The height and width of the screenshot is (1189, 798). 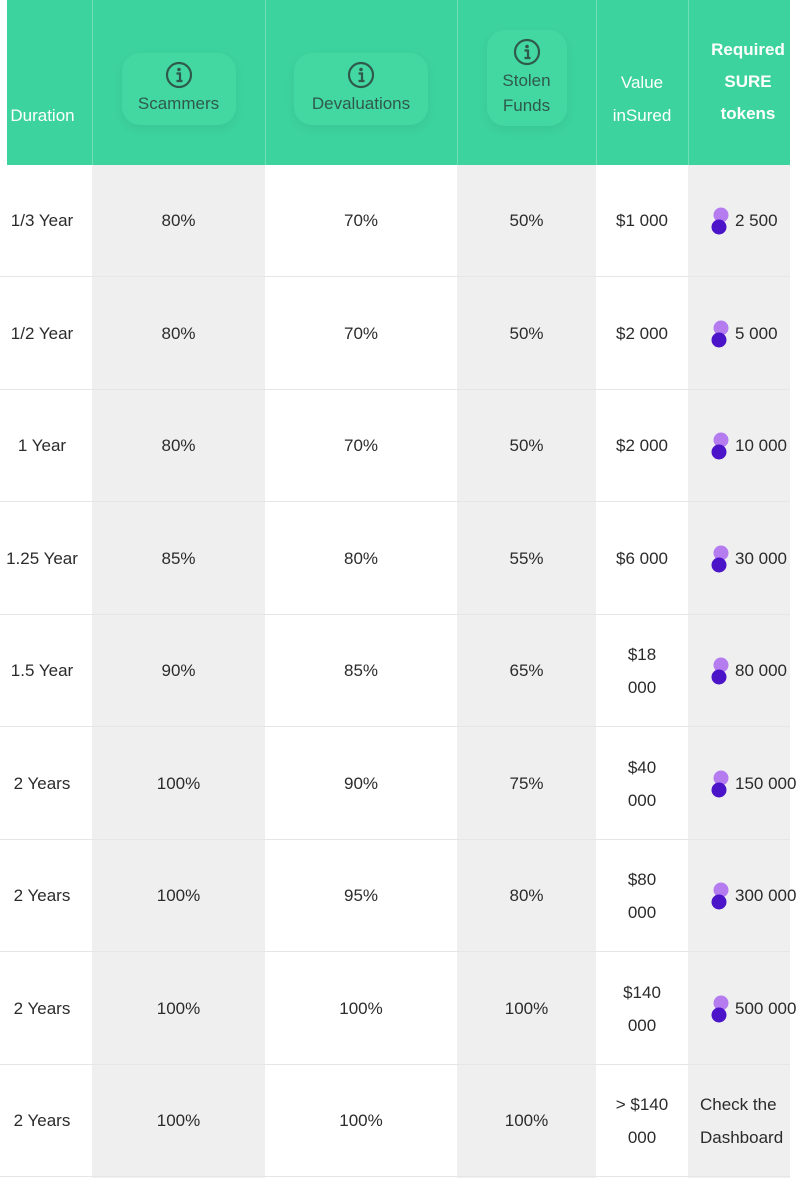 What do you see at coordinates (743, 896) in the screenshot?
I see `required-tokens-cell: 300 000` at bounding box center [743, 896].